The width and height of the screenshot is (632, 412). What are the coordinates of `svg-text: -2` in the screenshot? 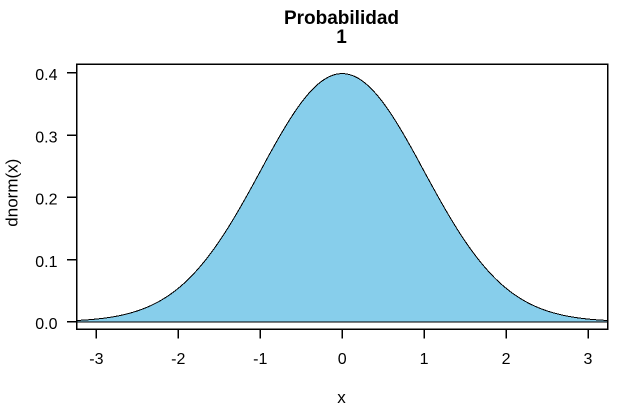 It's located at (178, 359).